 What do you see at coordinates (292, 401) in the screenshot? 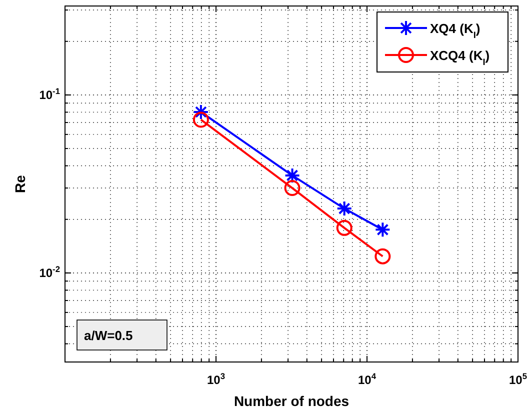
I see `x-axis-title: Number of nodes` at bounding box center [292, 401].